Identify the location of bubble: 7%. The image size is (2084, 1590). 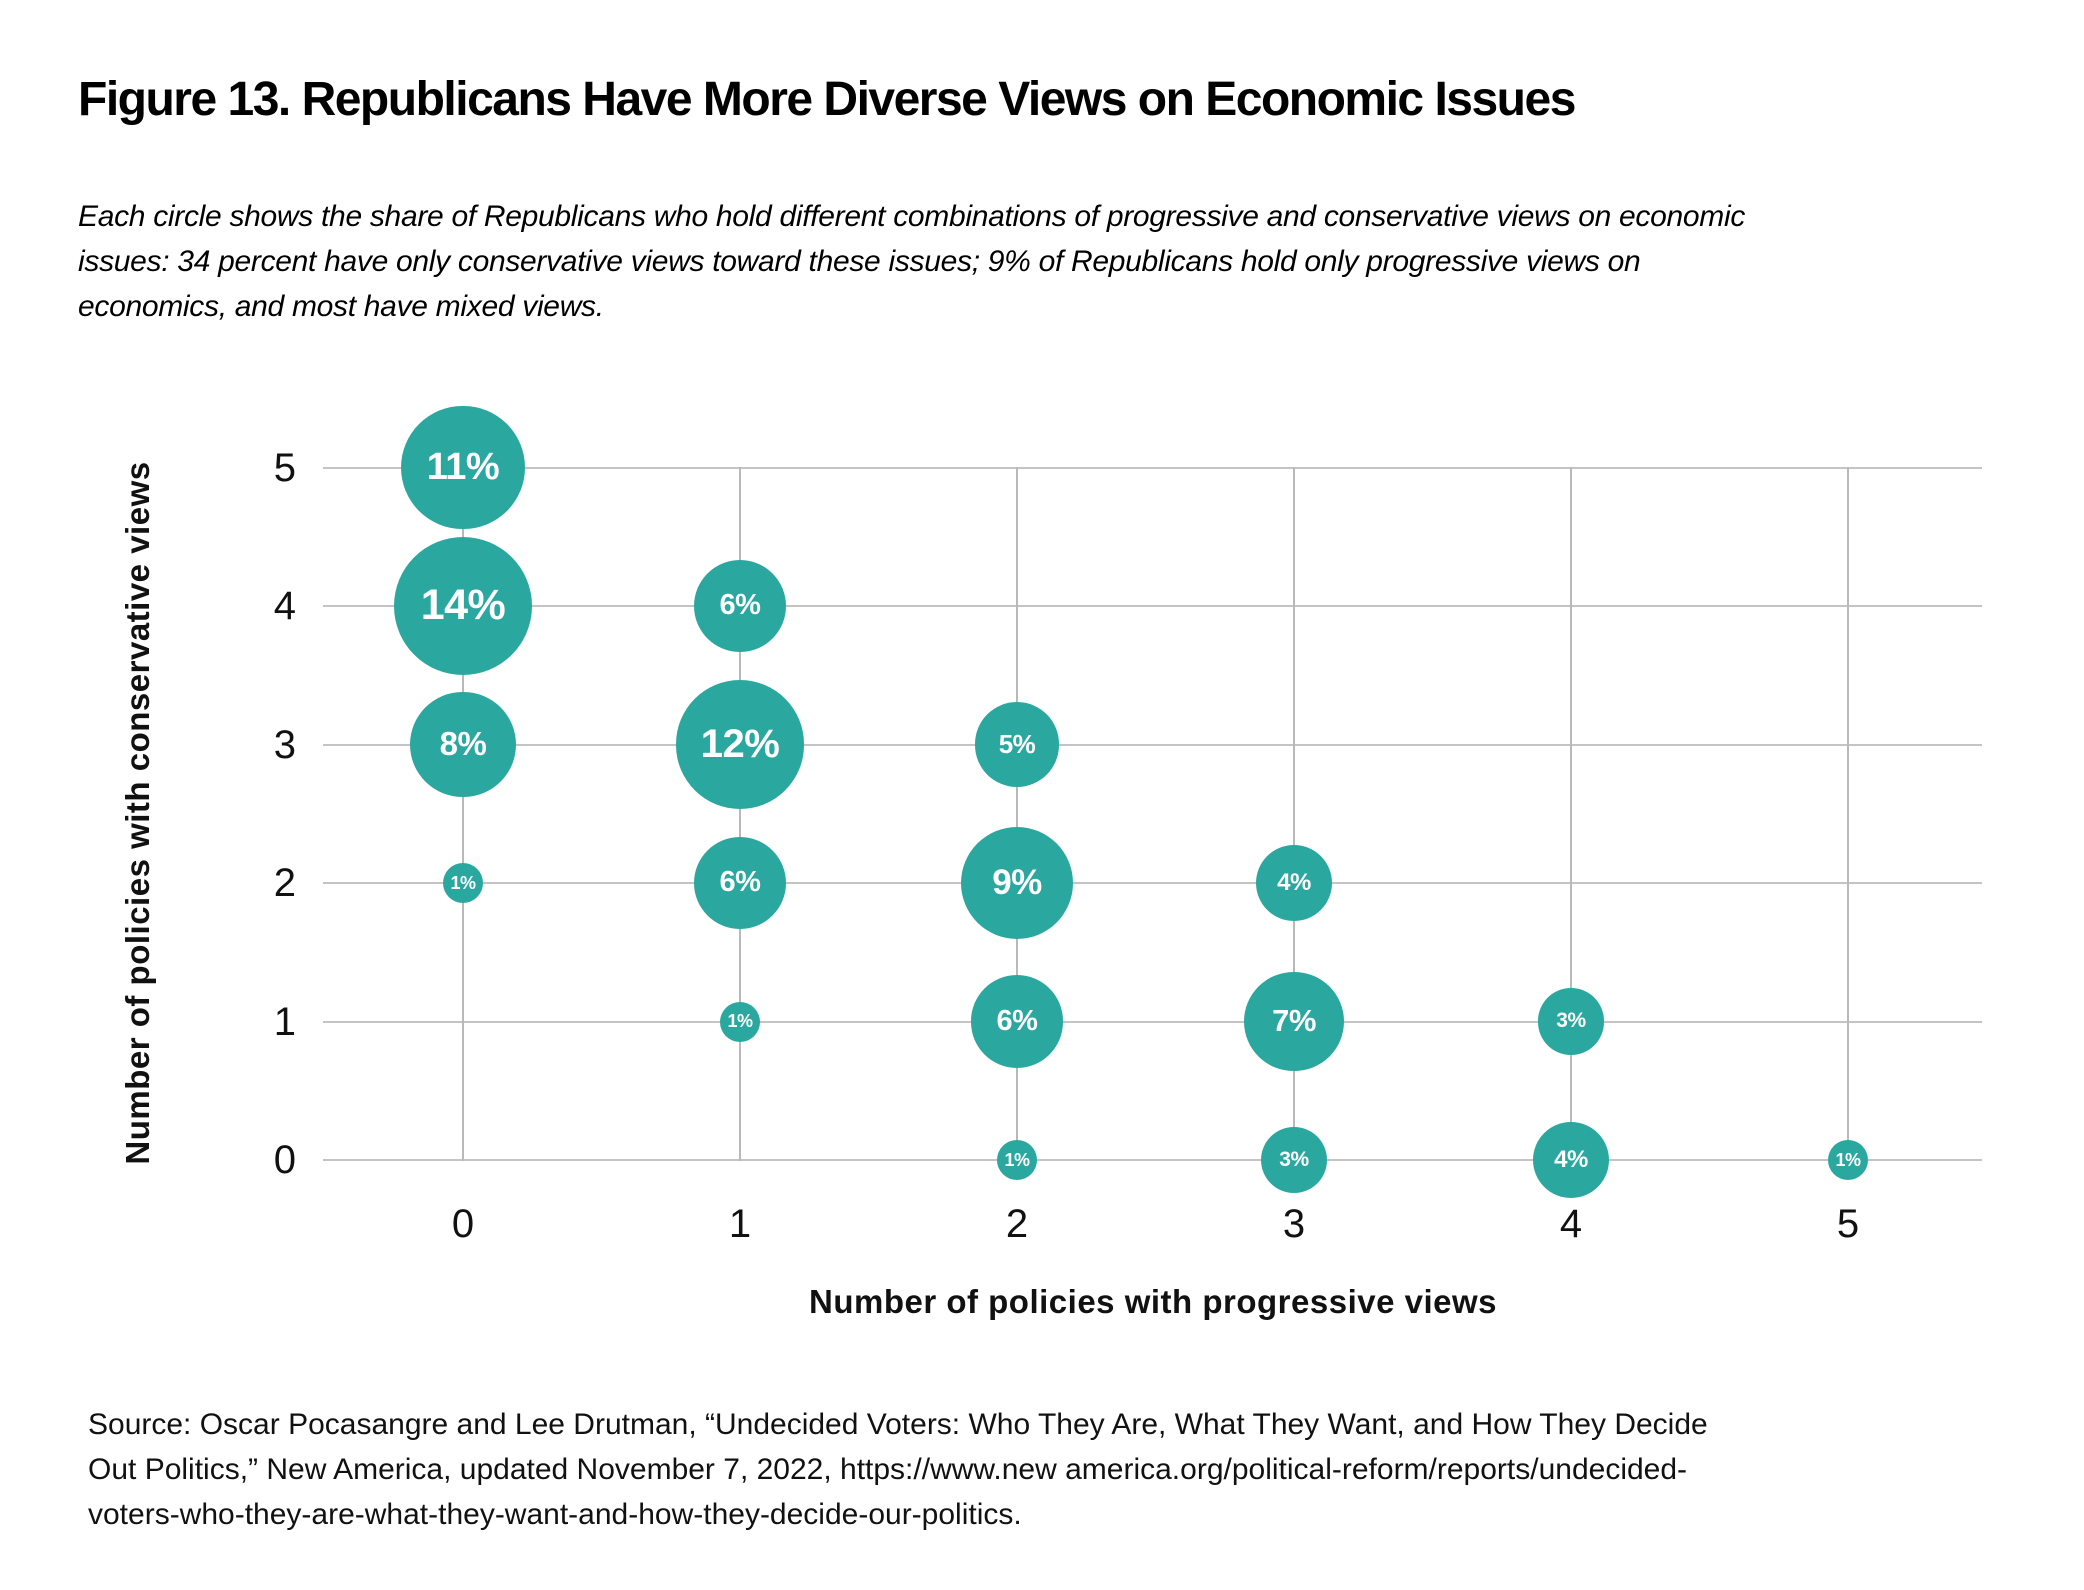
(1294, 1021).